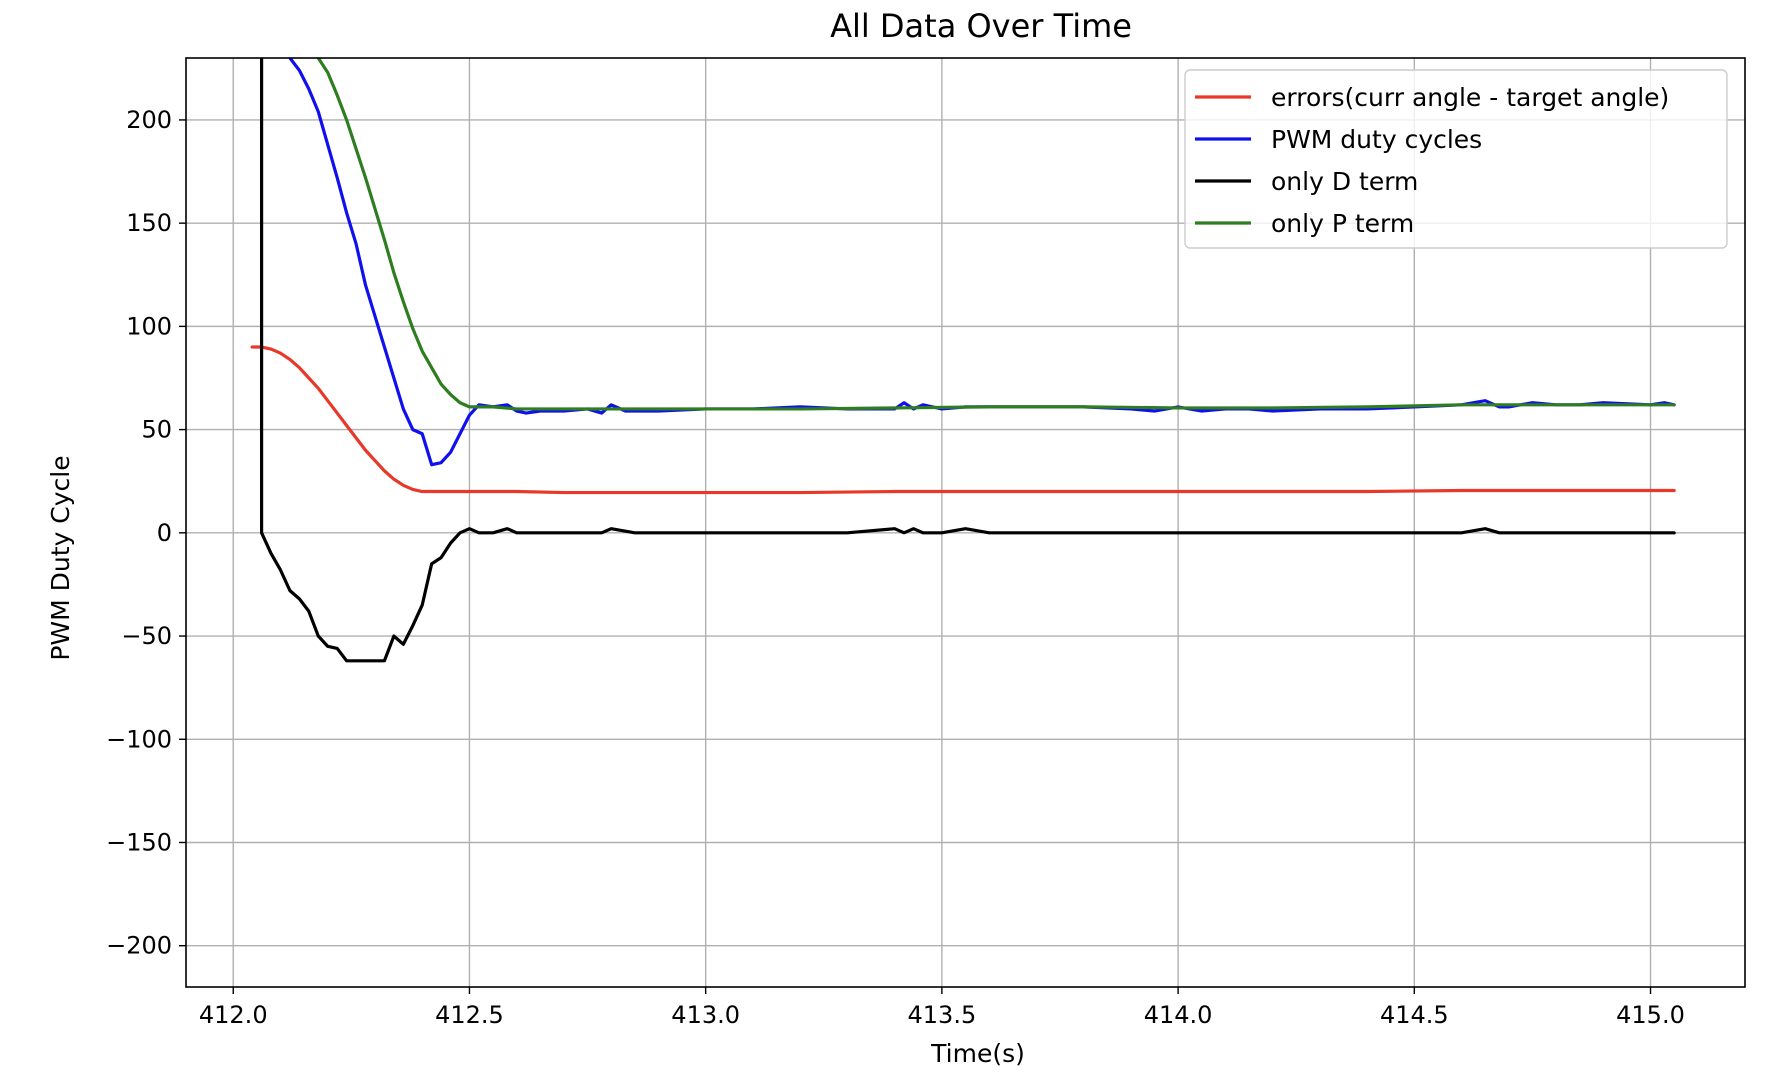 The height and width of the screenshot is (1088, 1782). What do you see at coordinates (705, 1015) in the screenshot?
I see `x-tick-label: 413.0` at bounding box center [705, 1015].